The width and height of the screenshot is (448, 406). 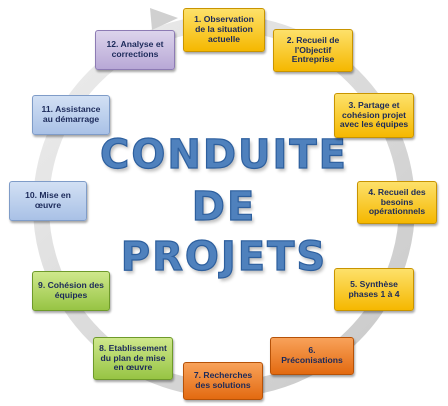 What do you see at coordinates (374, 289) in the screenshot?
I see `step-5: 5. Synthèse phases 1 à 4` at bounding box center [374, 289].